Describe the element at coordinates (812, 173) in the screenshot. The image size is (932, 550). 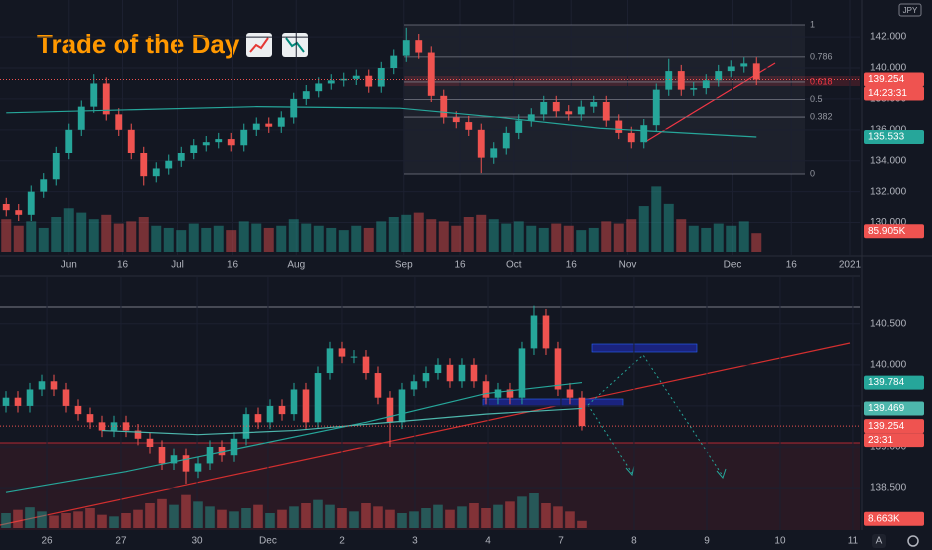
I see `fib-level-label: 0` at that location.